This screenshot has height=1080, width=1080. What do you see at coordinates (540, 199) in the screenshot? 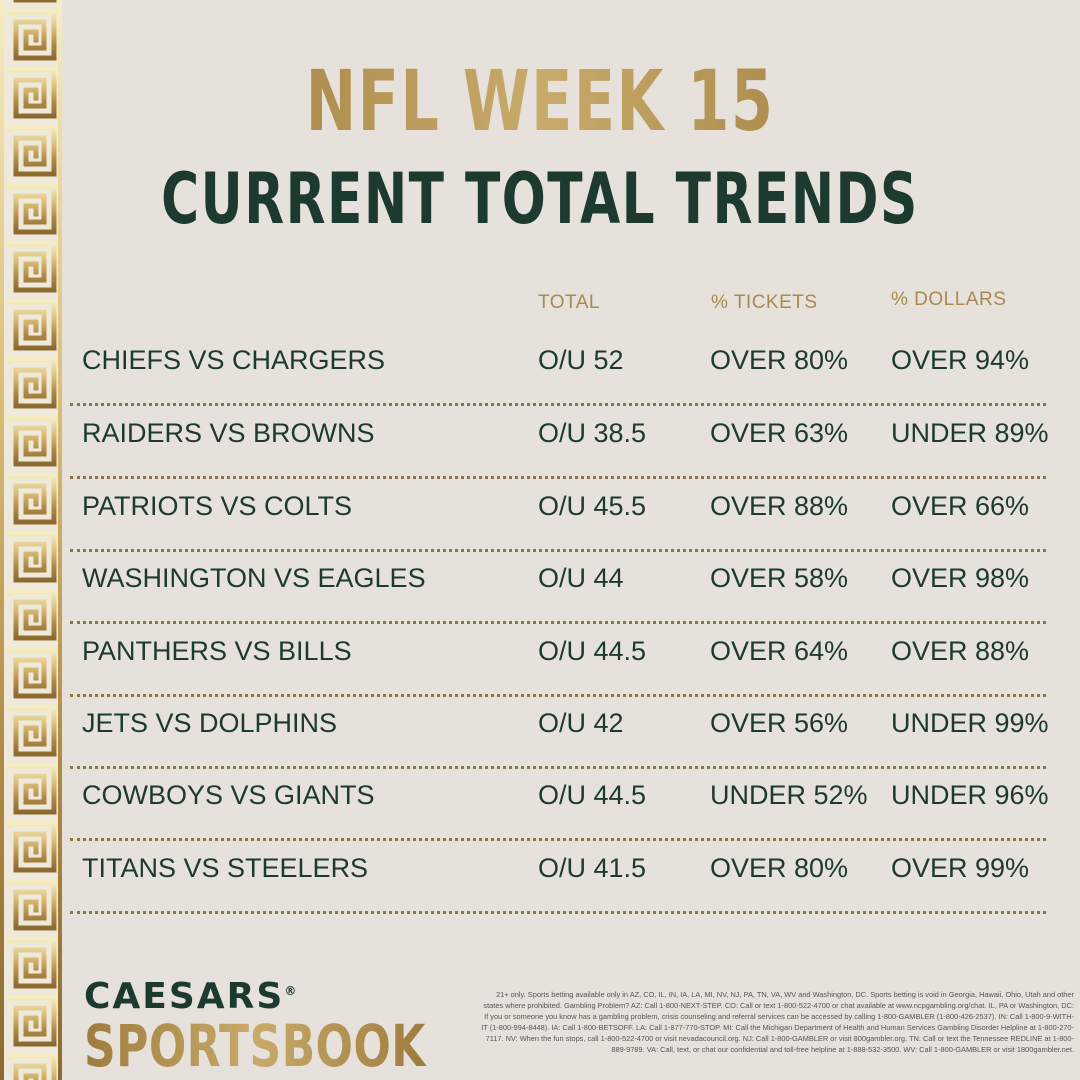
I see `page-subtitle: CURRENT TOTAL TRENDS` at bounding box center [540, 199].